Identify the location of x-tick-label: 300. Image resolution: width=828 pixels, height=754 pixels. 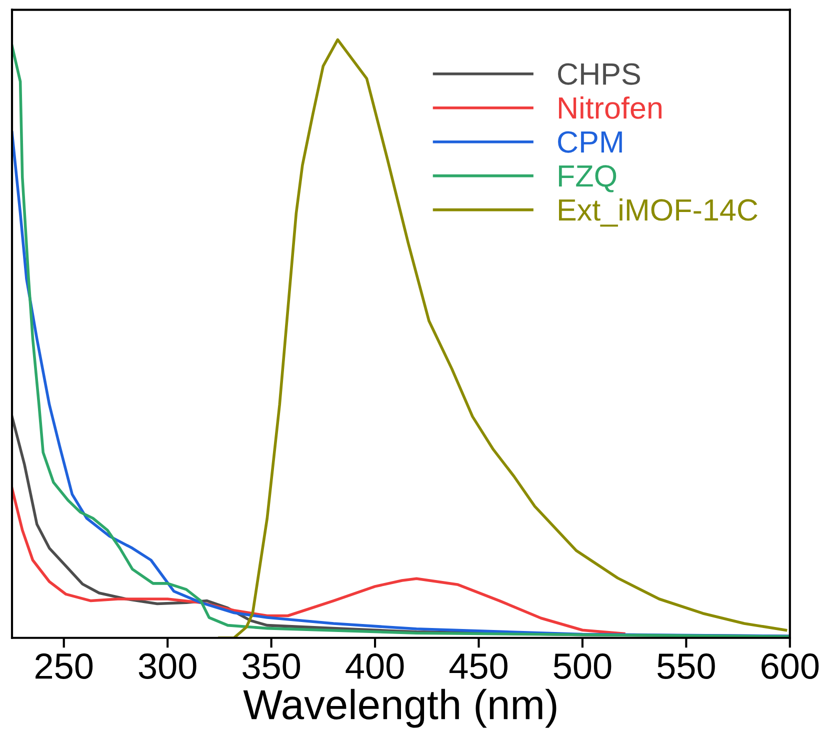
(167, 666).